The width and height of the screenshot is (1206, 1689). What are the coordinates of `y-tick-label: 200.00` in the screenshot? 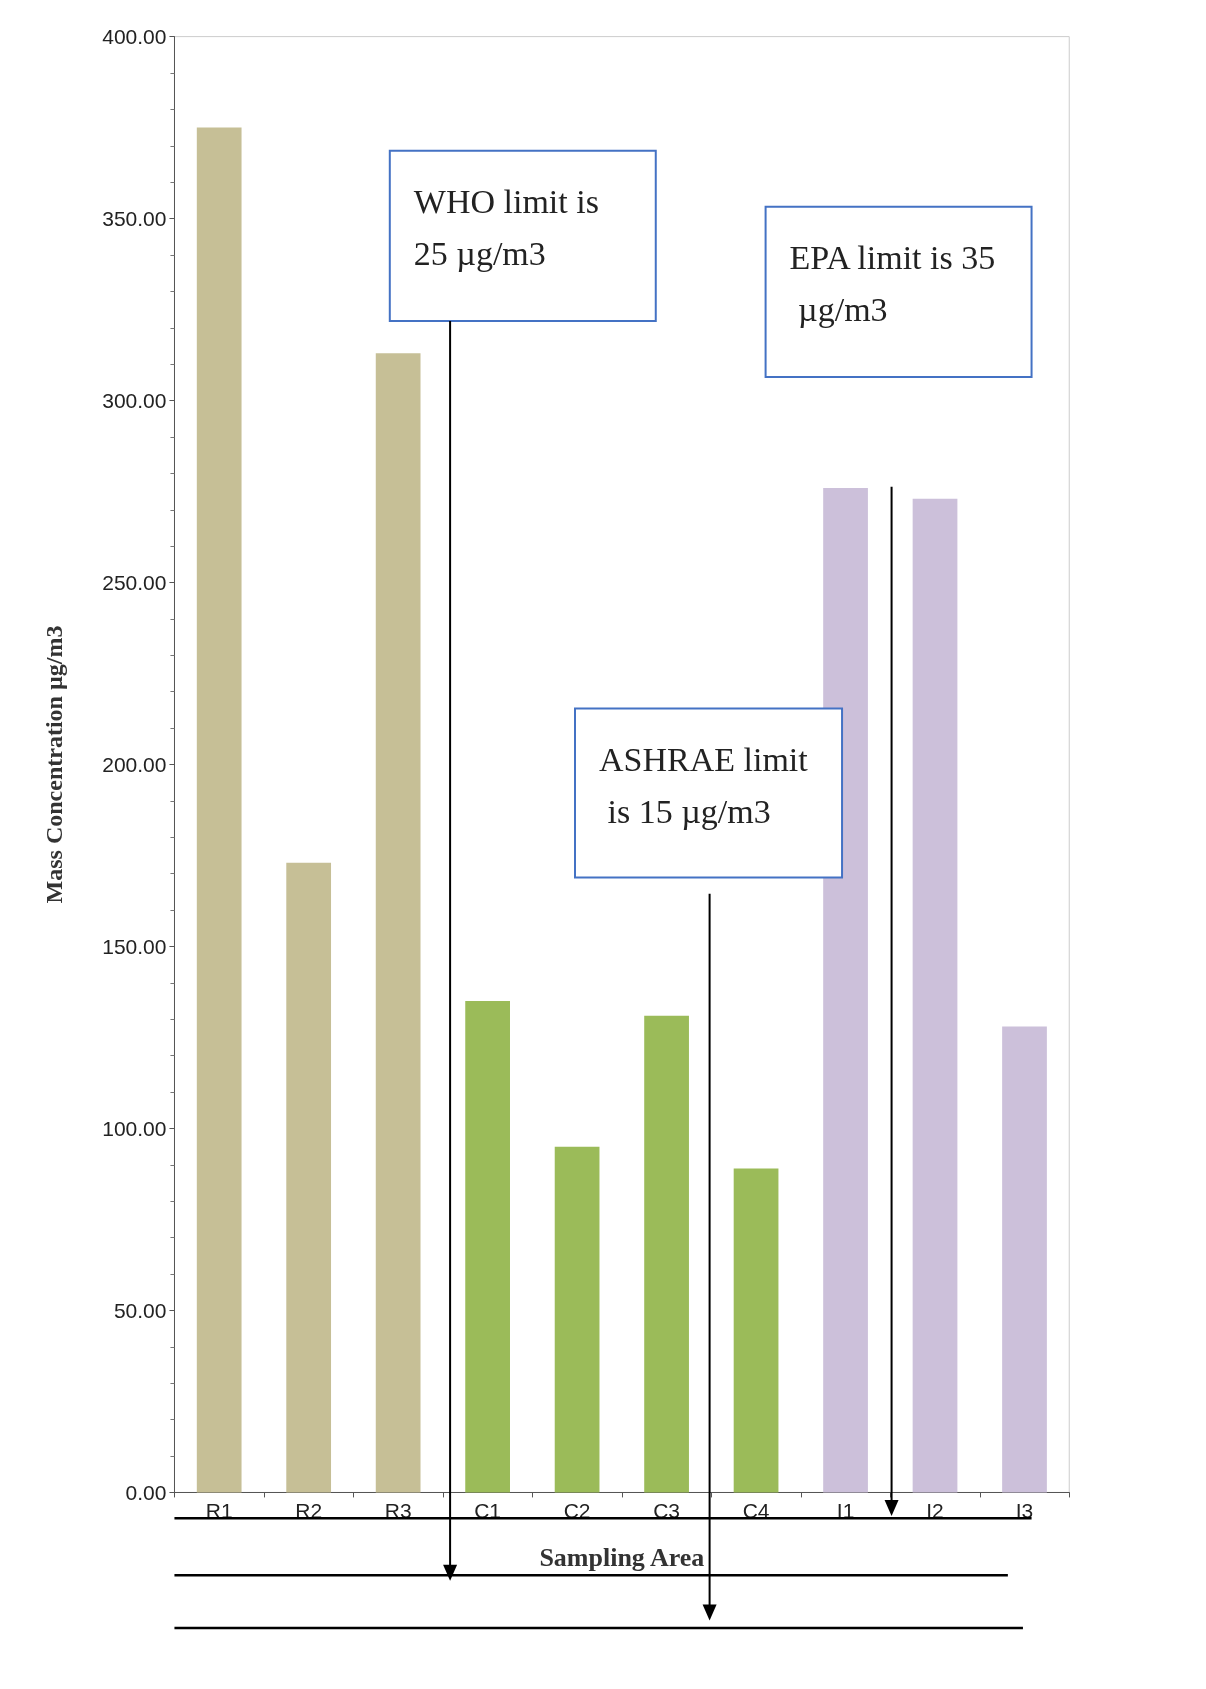 It's located at (134, 765).